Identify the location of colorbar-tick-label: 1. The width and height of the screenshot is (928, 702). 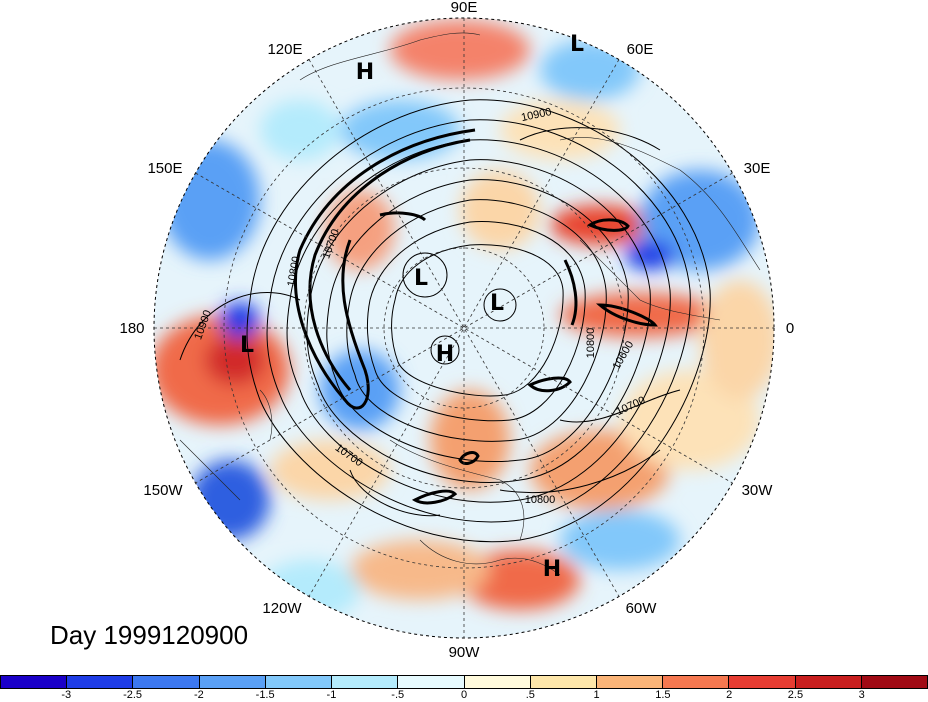
(596, 695).